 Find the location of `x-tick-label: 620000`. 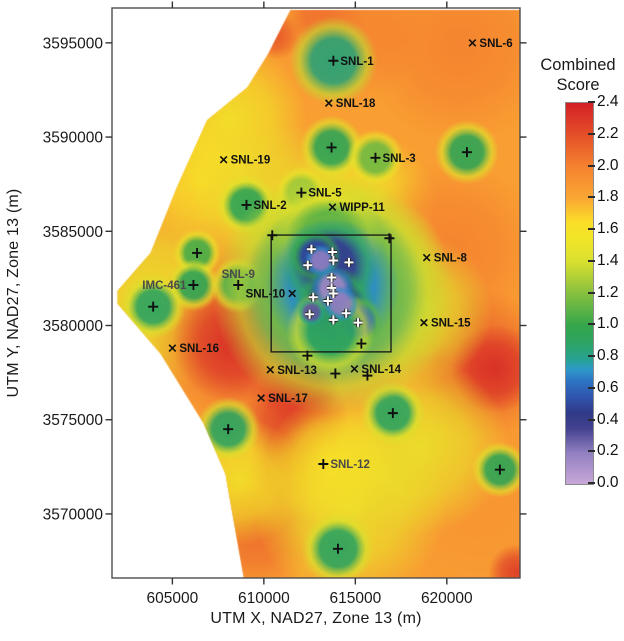

x-tick-label: 620000 is located at coordinates (447, 598).